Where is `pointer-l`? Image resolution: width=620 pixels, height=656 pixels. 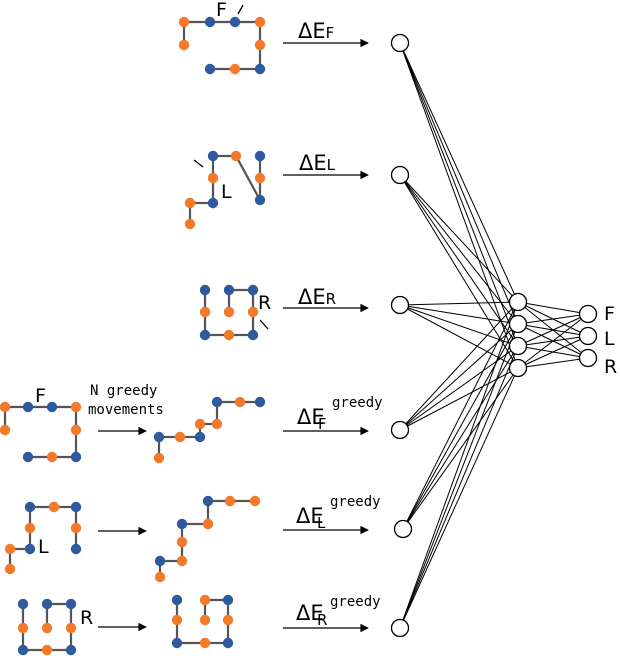
pointer-l is located at coordinates (198, 163).